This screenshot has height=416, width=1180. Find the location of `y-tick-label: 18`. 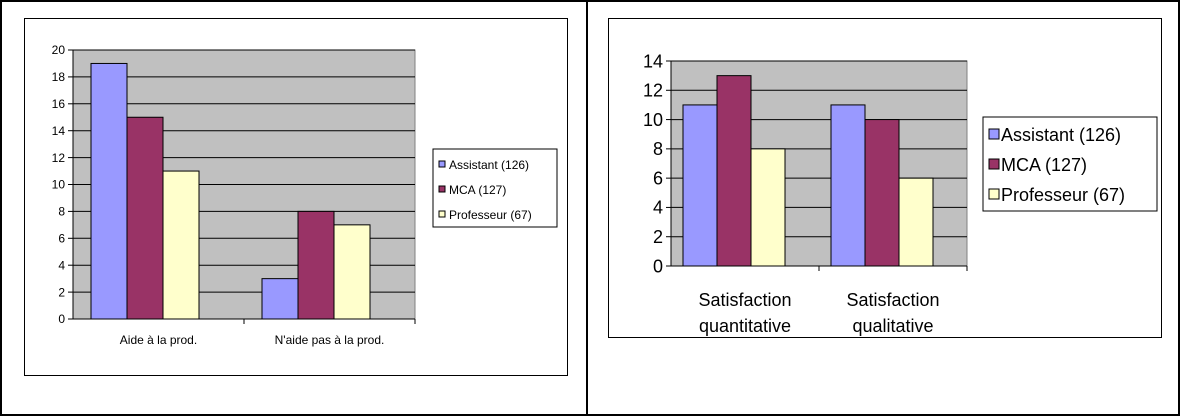

y-tick-label: 18 is located at coordinates (59, 77).